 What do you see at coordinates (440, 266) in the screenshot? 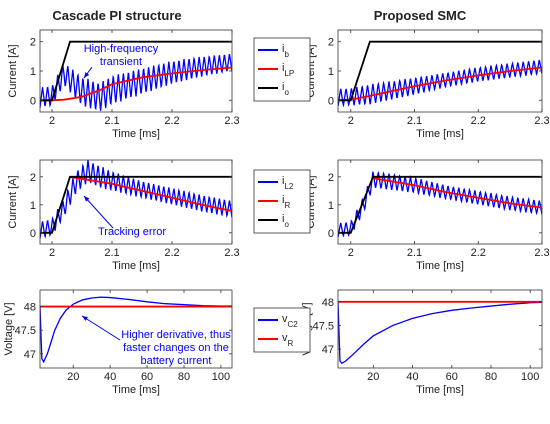
I see `x-axis-label-4: Time [ms]` at bounding box center [440, 266].